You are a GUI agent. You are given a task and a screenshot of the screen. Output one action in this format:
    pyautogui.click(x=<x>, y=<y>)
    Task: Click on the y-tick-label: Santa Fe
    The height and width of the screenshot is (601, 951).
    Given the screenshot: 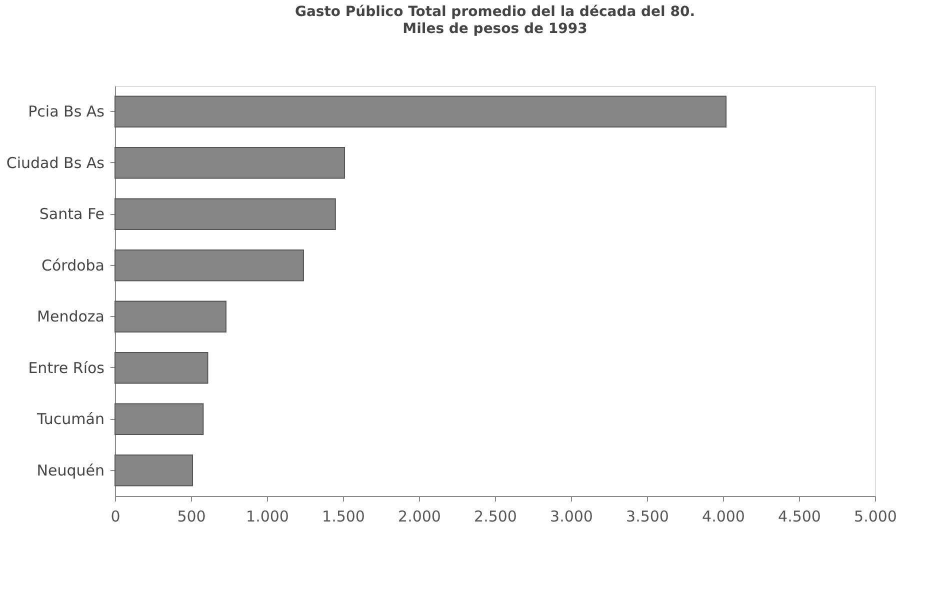 What is the action you would take?
    pyautogui.click(x=71, y=214)
    